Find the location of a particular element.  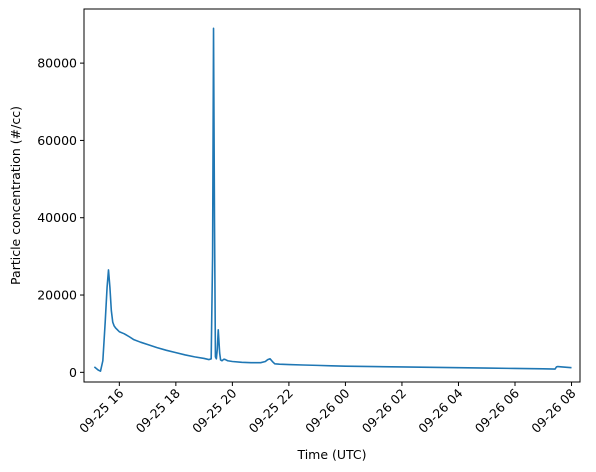

y-tick-label: 40000 is located at coordinates (57, 217).